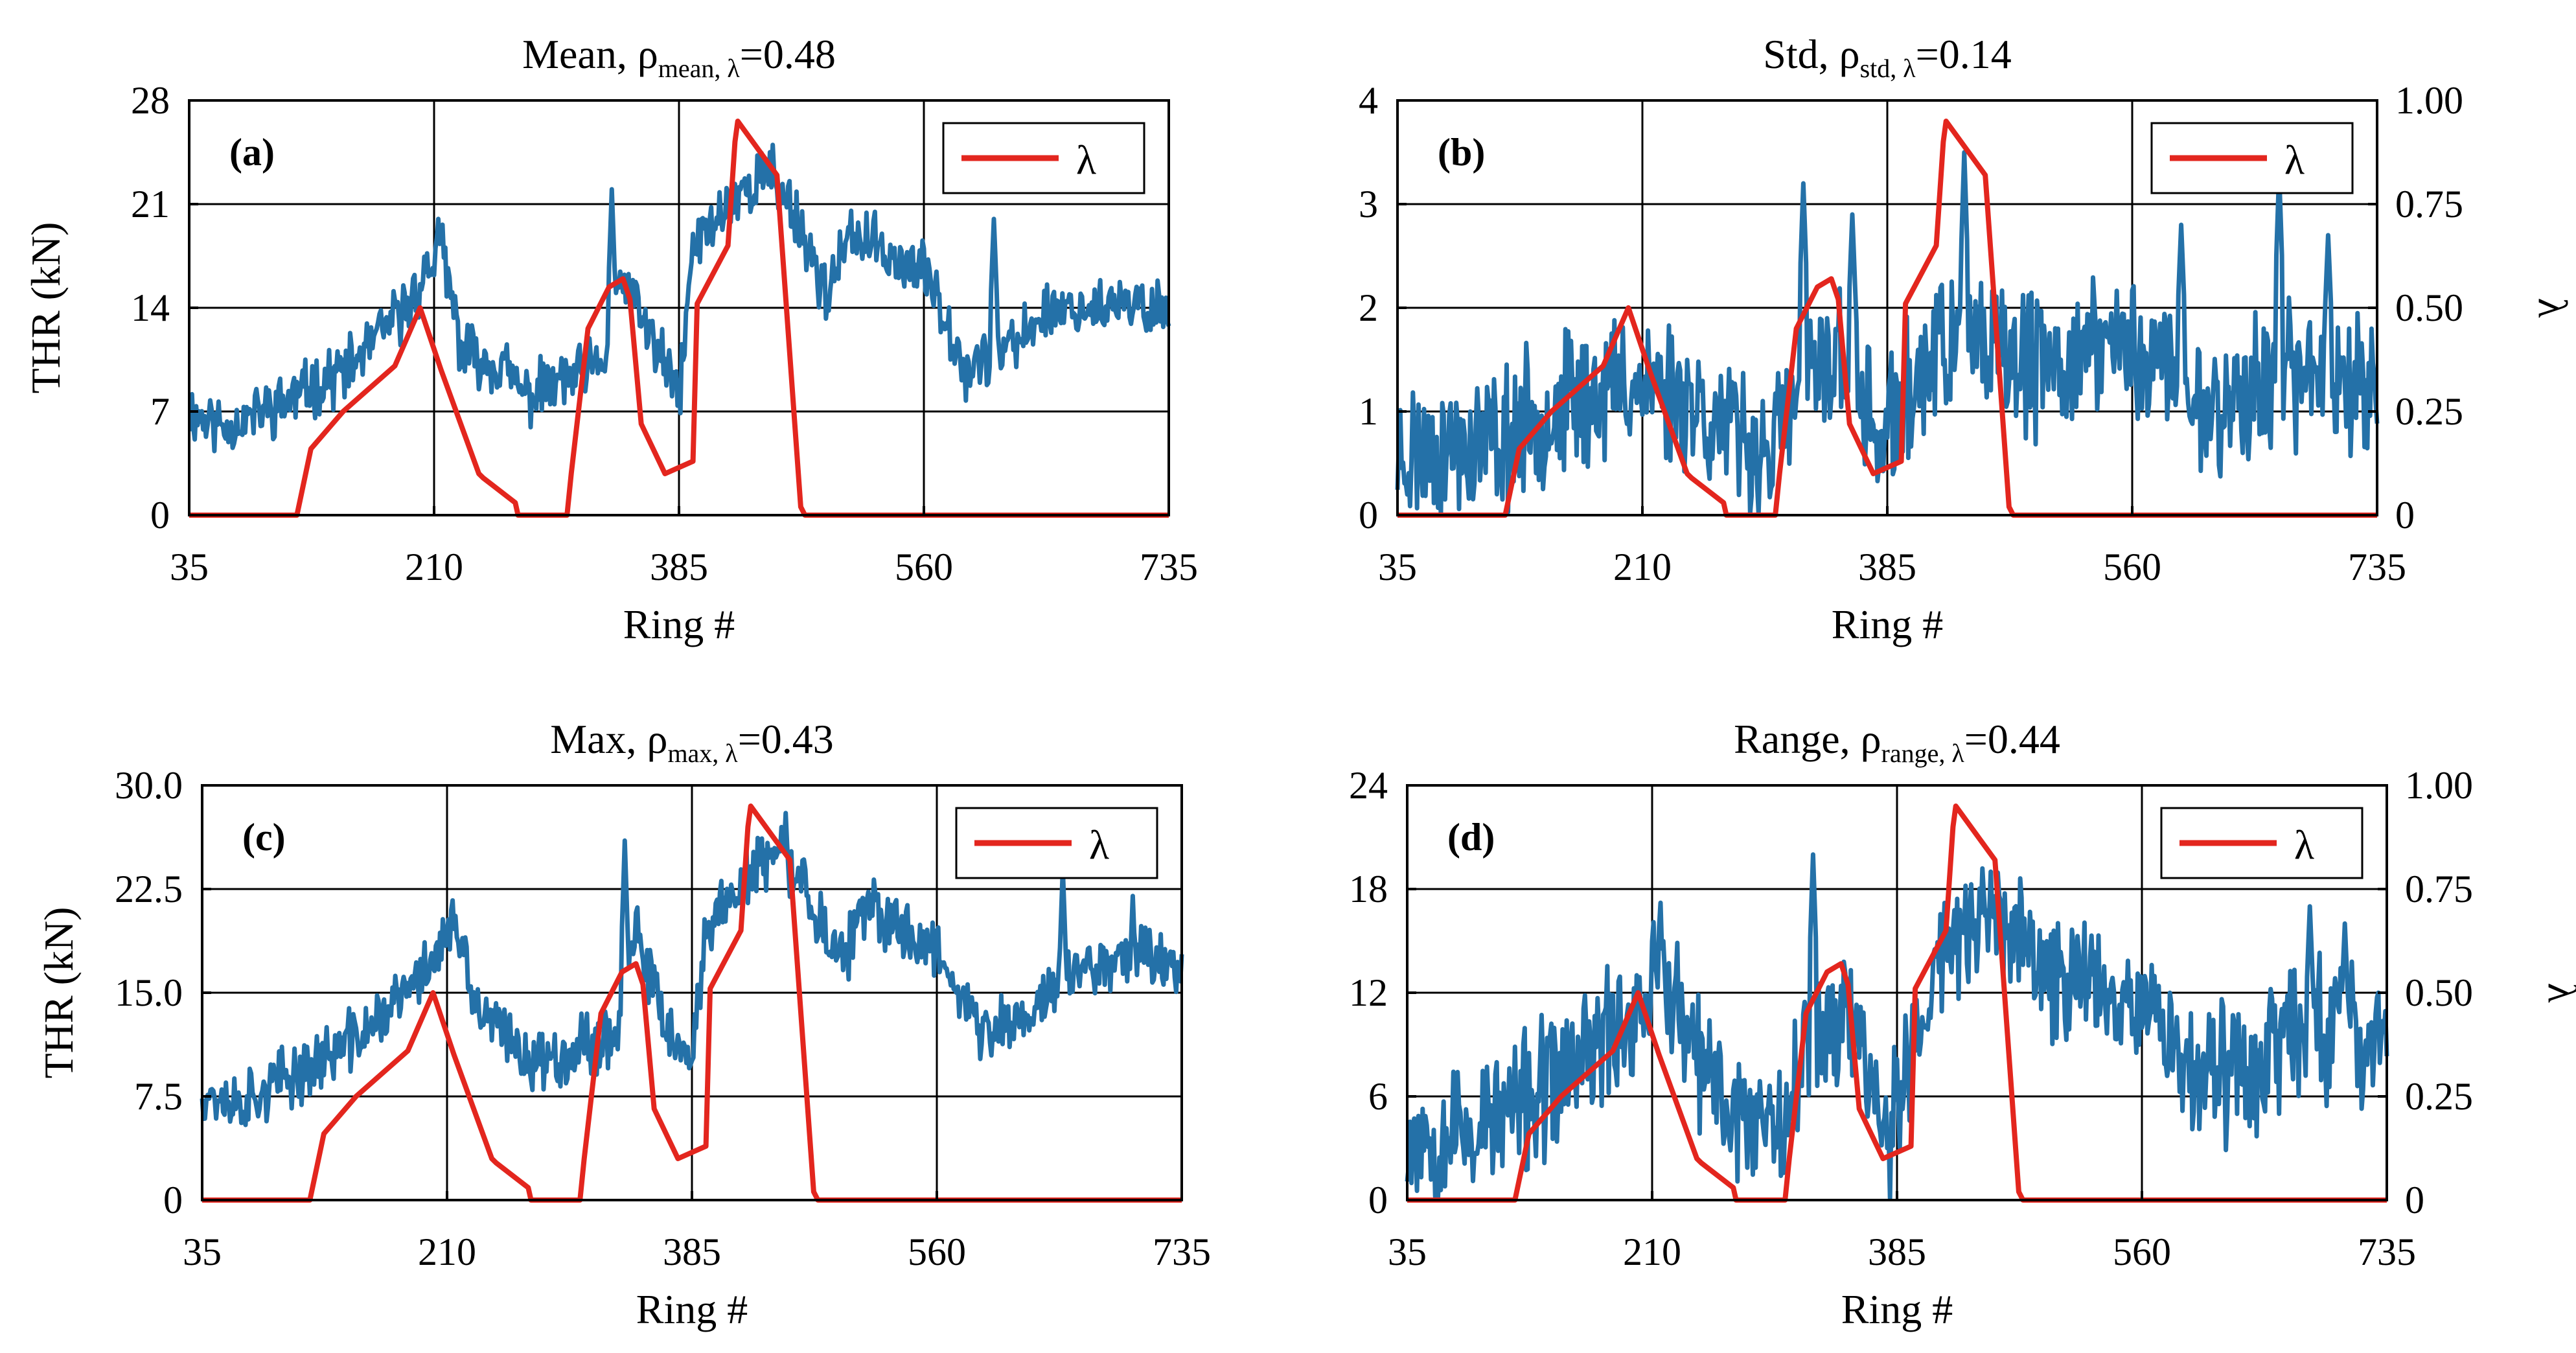 The image size is (2576, 1353). I want to click on title-subscript: range, λ, so click(1923, 753).